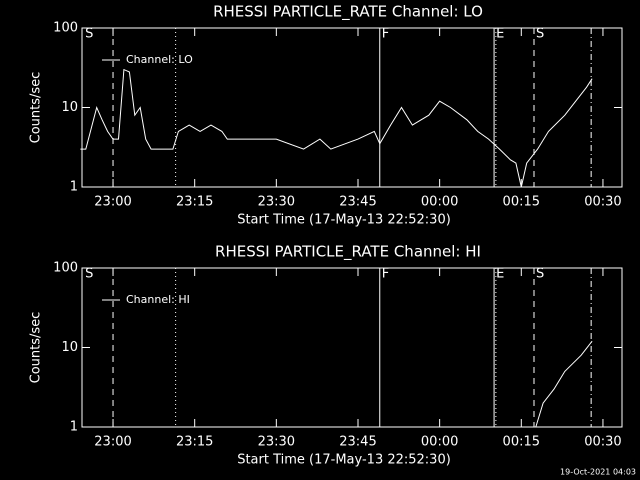 The image size is (640, 480). I want to click on chart-title: RHESSI PARTICLE_RATE Channel: HI, so click(348, 252).